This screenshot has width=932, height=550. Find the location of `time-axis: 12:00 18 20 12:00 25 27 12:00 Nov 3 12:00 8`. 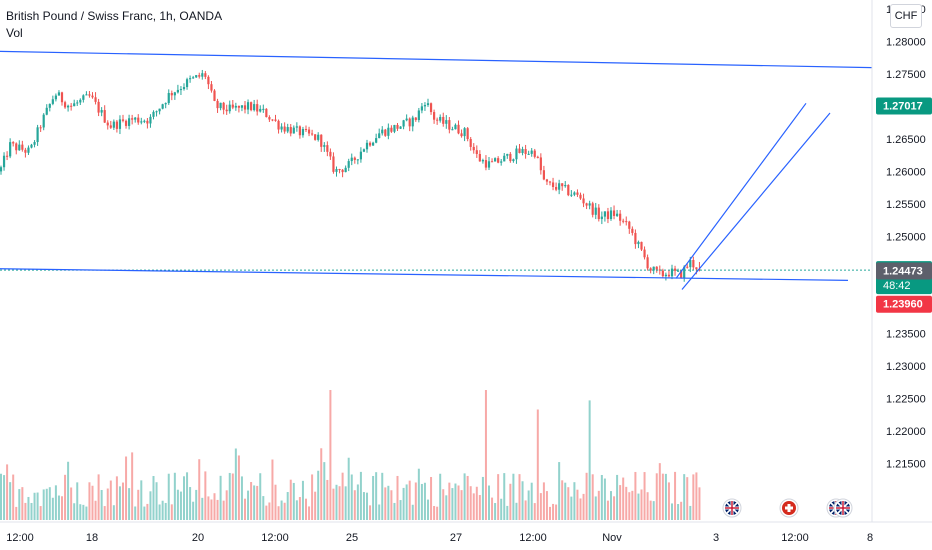

time-axis: 12:00 18 20 12:00 25 27 12:00 Nov 3 12:00 8 is located at coordinates (439, 538).